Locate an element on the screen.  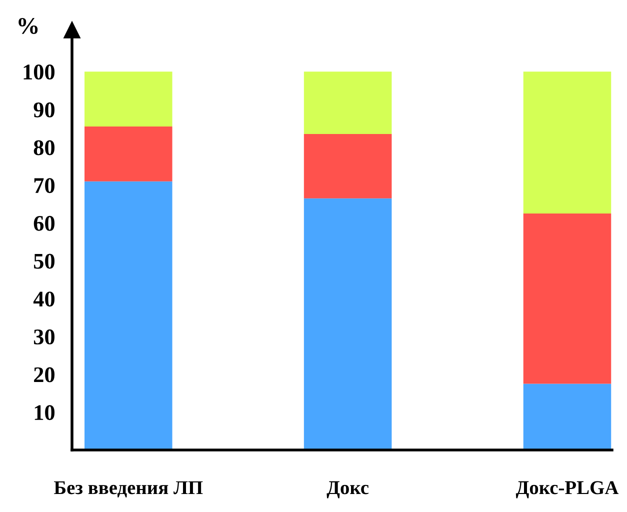
y-tick-label: 60 is located at coordinates (44, 223).